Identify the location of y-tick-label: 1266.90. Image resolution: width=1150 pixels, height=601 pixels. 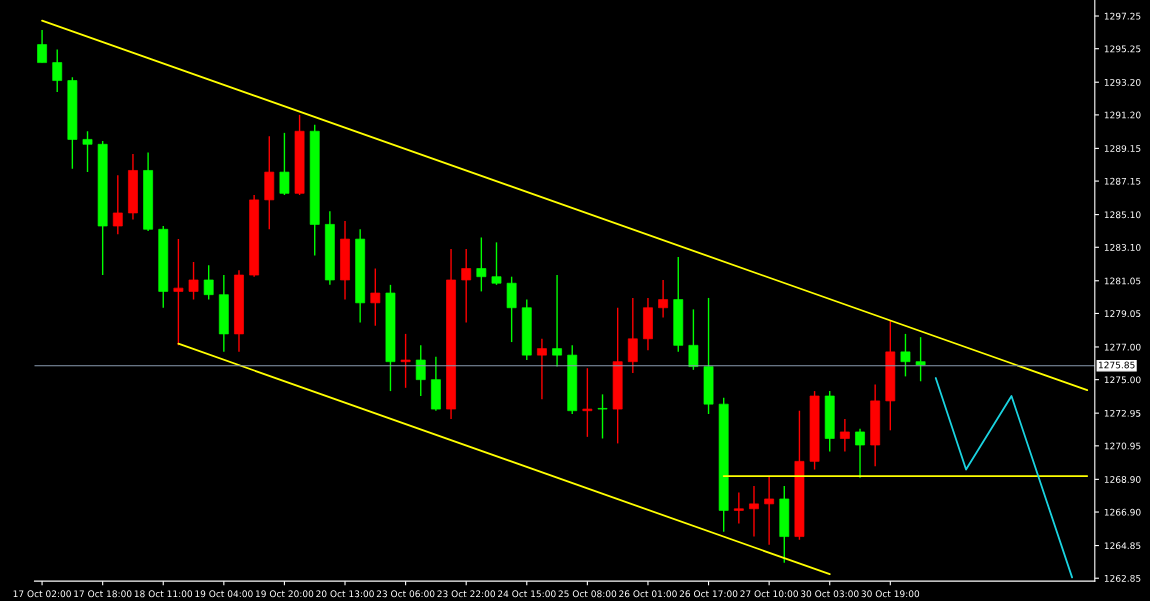
(1122, 512).